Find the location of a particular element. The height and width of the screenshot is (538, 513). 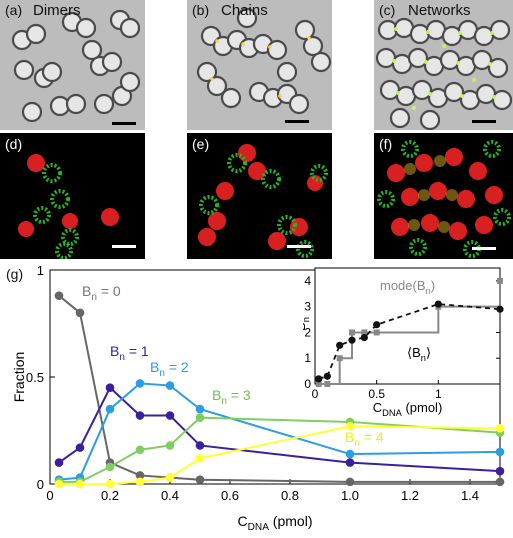

y-tick-label: 2 is located at coordinates (307, 332).